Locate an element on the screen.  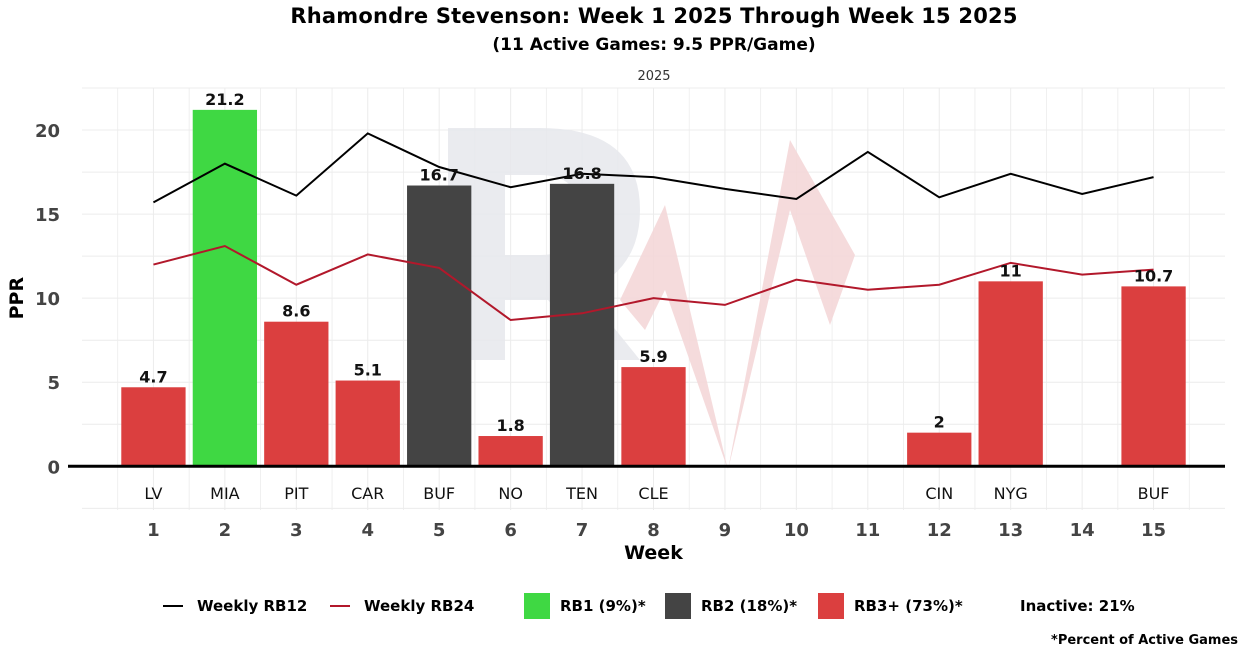
data-label: 8.6 is located at coordinates (296, 311).